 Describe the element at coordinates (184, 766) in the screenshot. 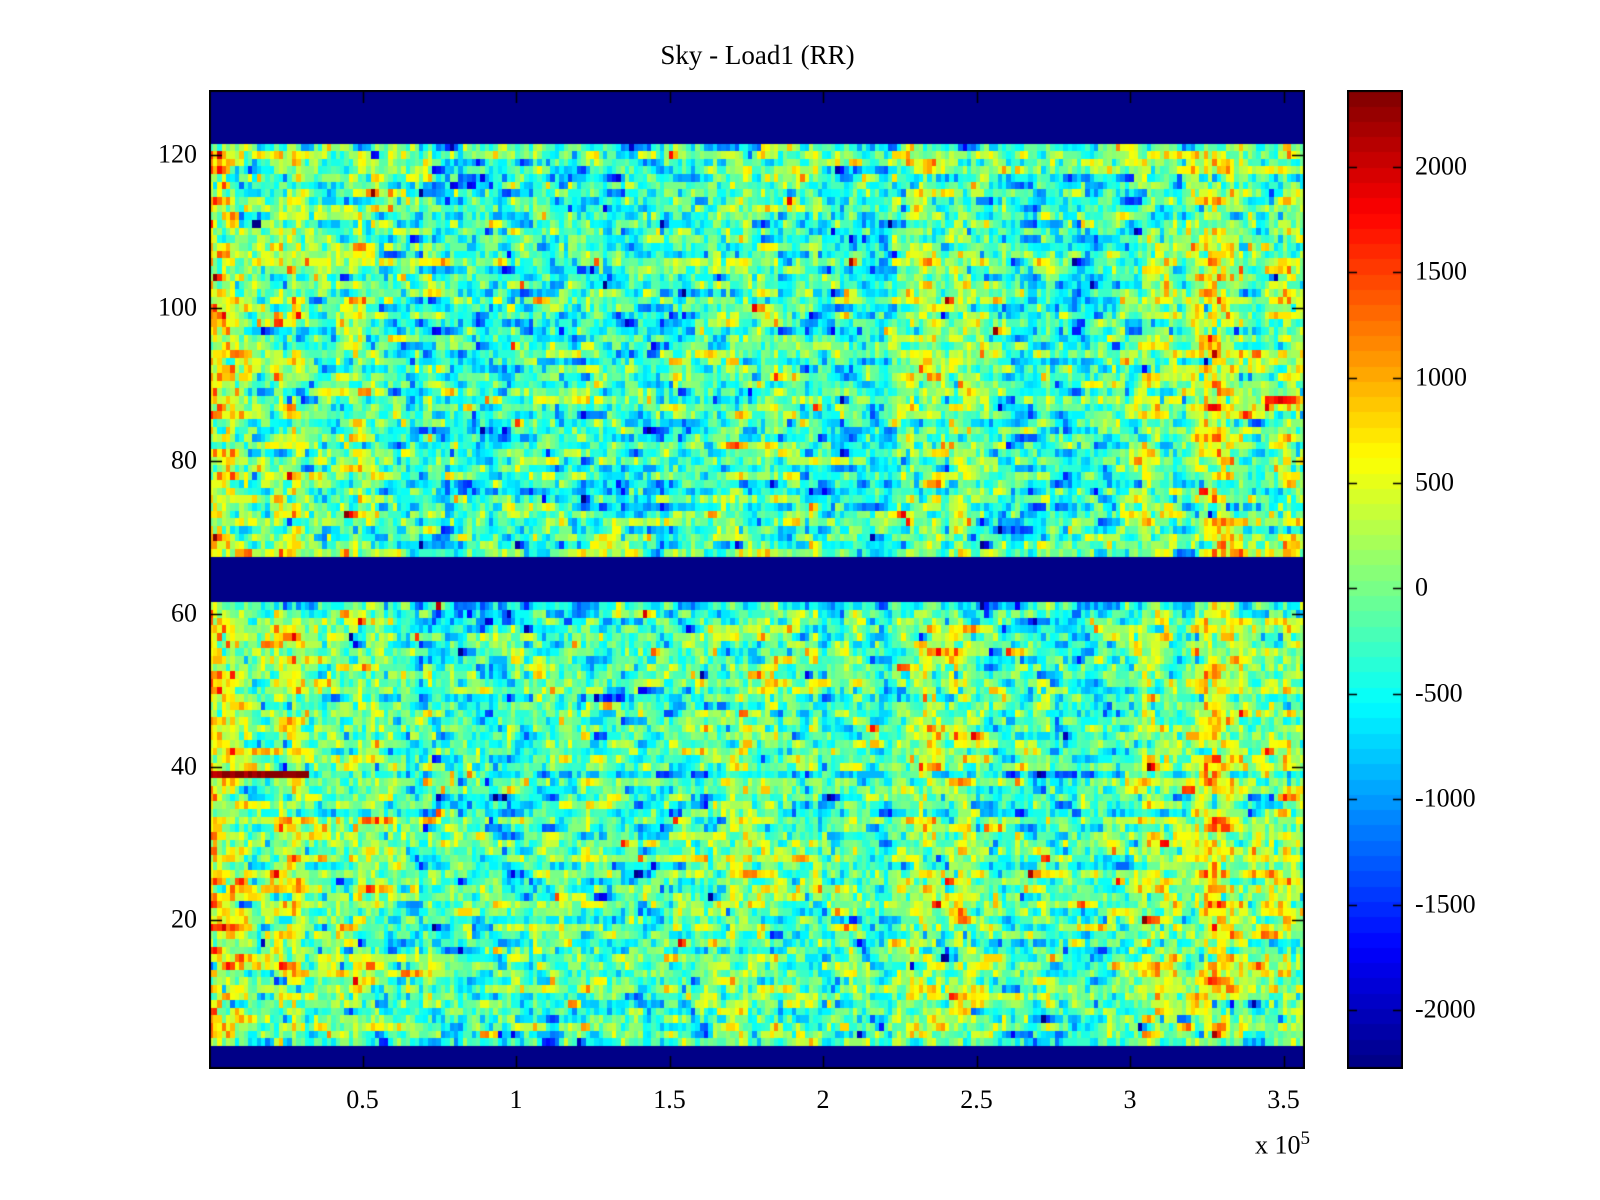

I see `y-tick-label: 40` at that location.